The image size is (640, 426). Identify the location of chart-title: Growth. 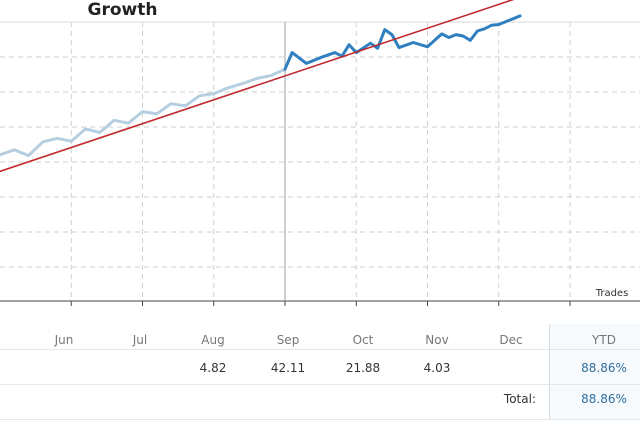
(122, 10).